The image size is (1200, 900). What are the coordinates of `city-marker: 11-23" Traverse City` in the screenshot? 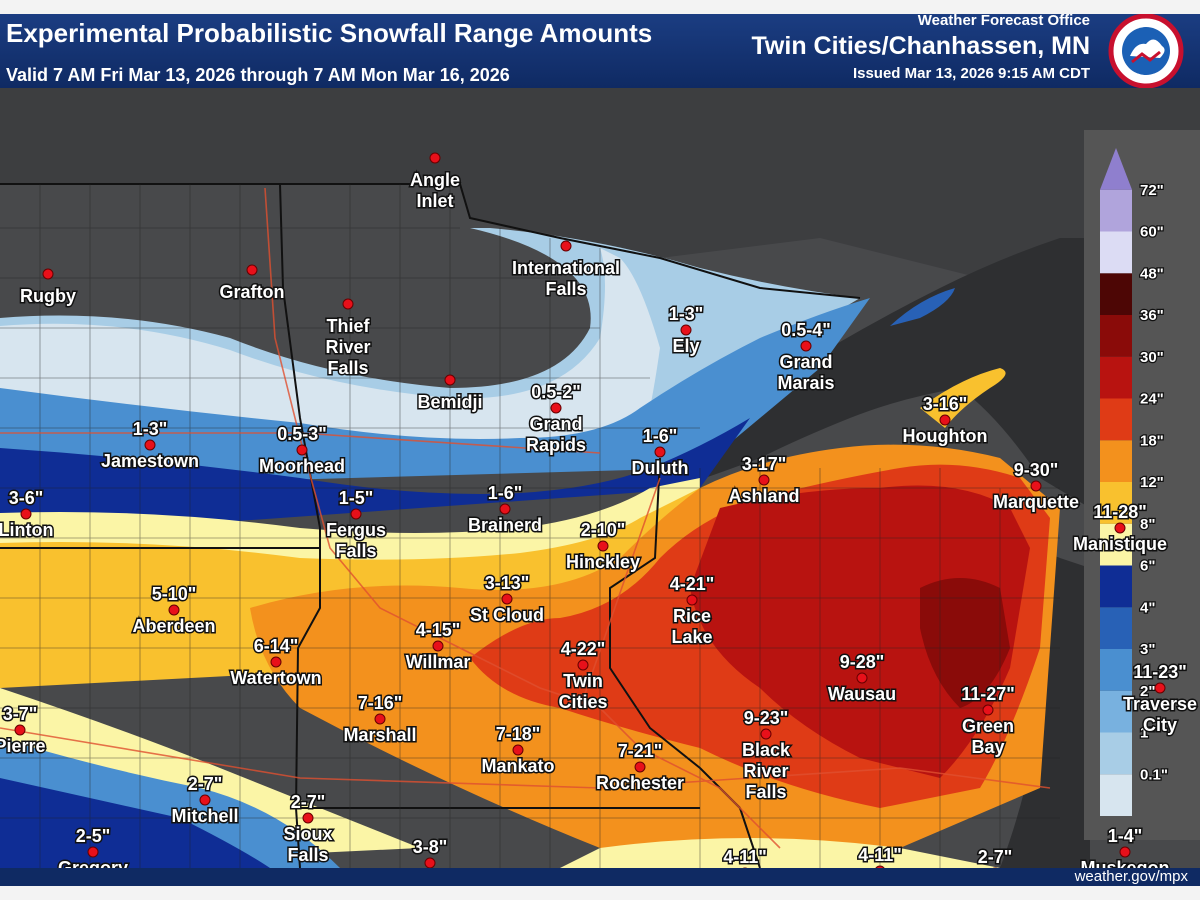 It's located at (1159, 699).